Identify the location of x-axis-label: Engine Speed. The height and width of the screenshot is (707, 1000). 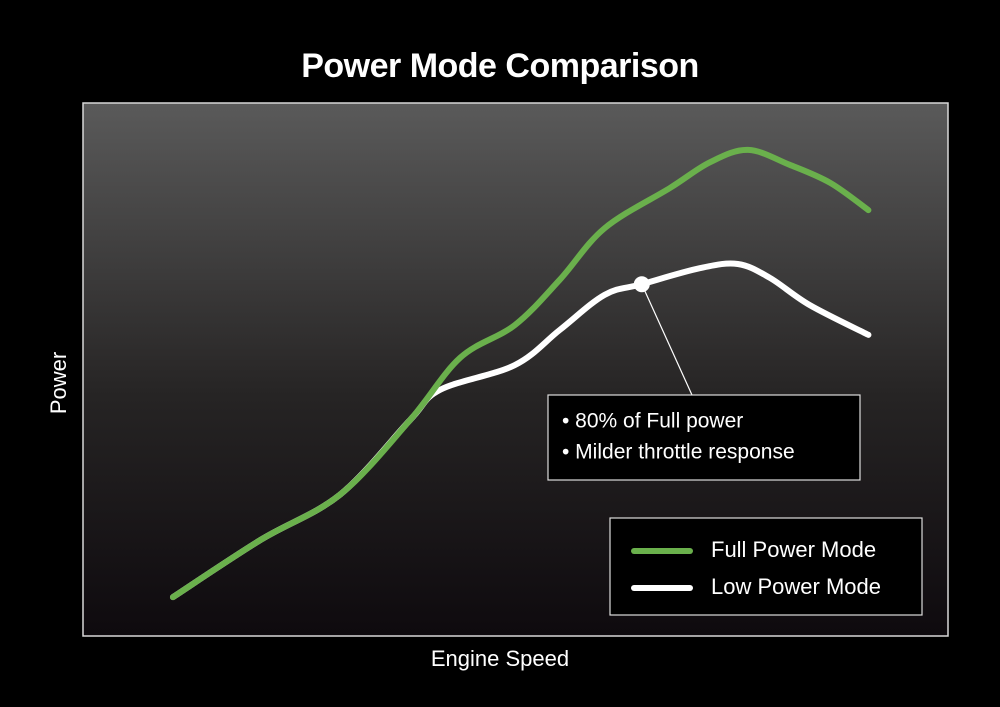
(500, 658).